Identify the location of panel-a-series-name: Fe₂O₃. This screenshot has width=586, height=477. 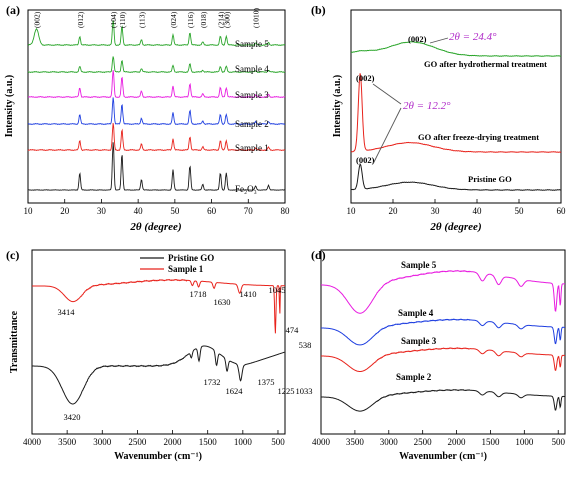
(246, 189).